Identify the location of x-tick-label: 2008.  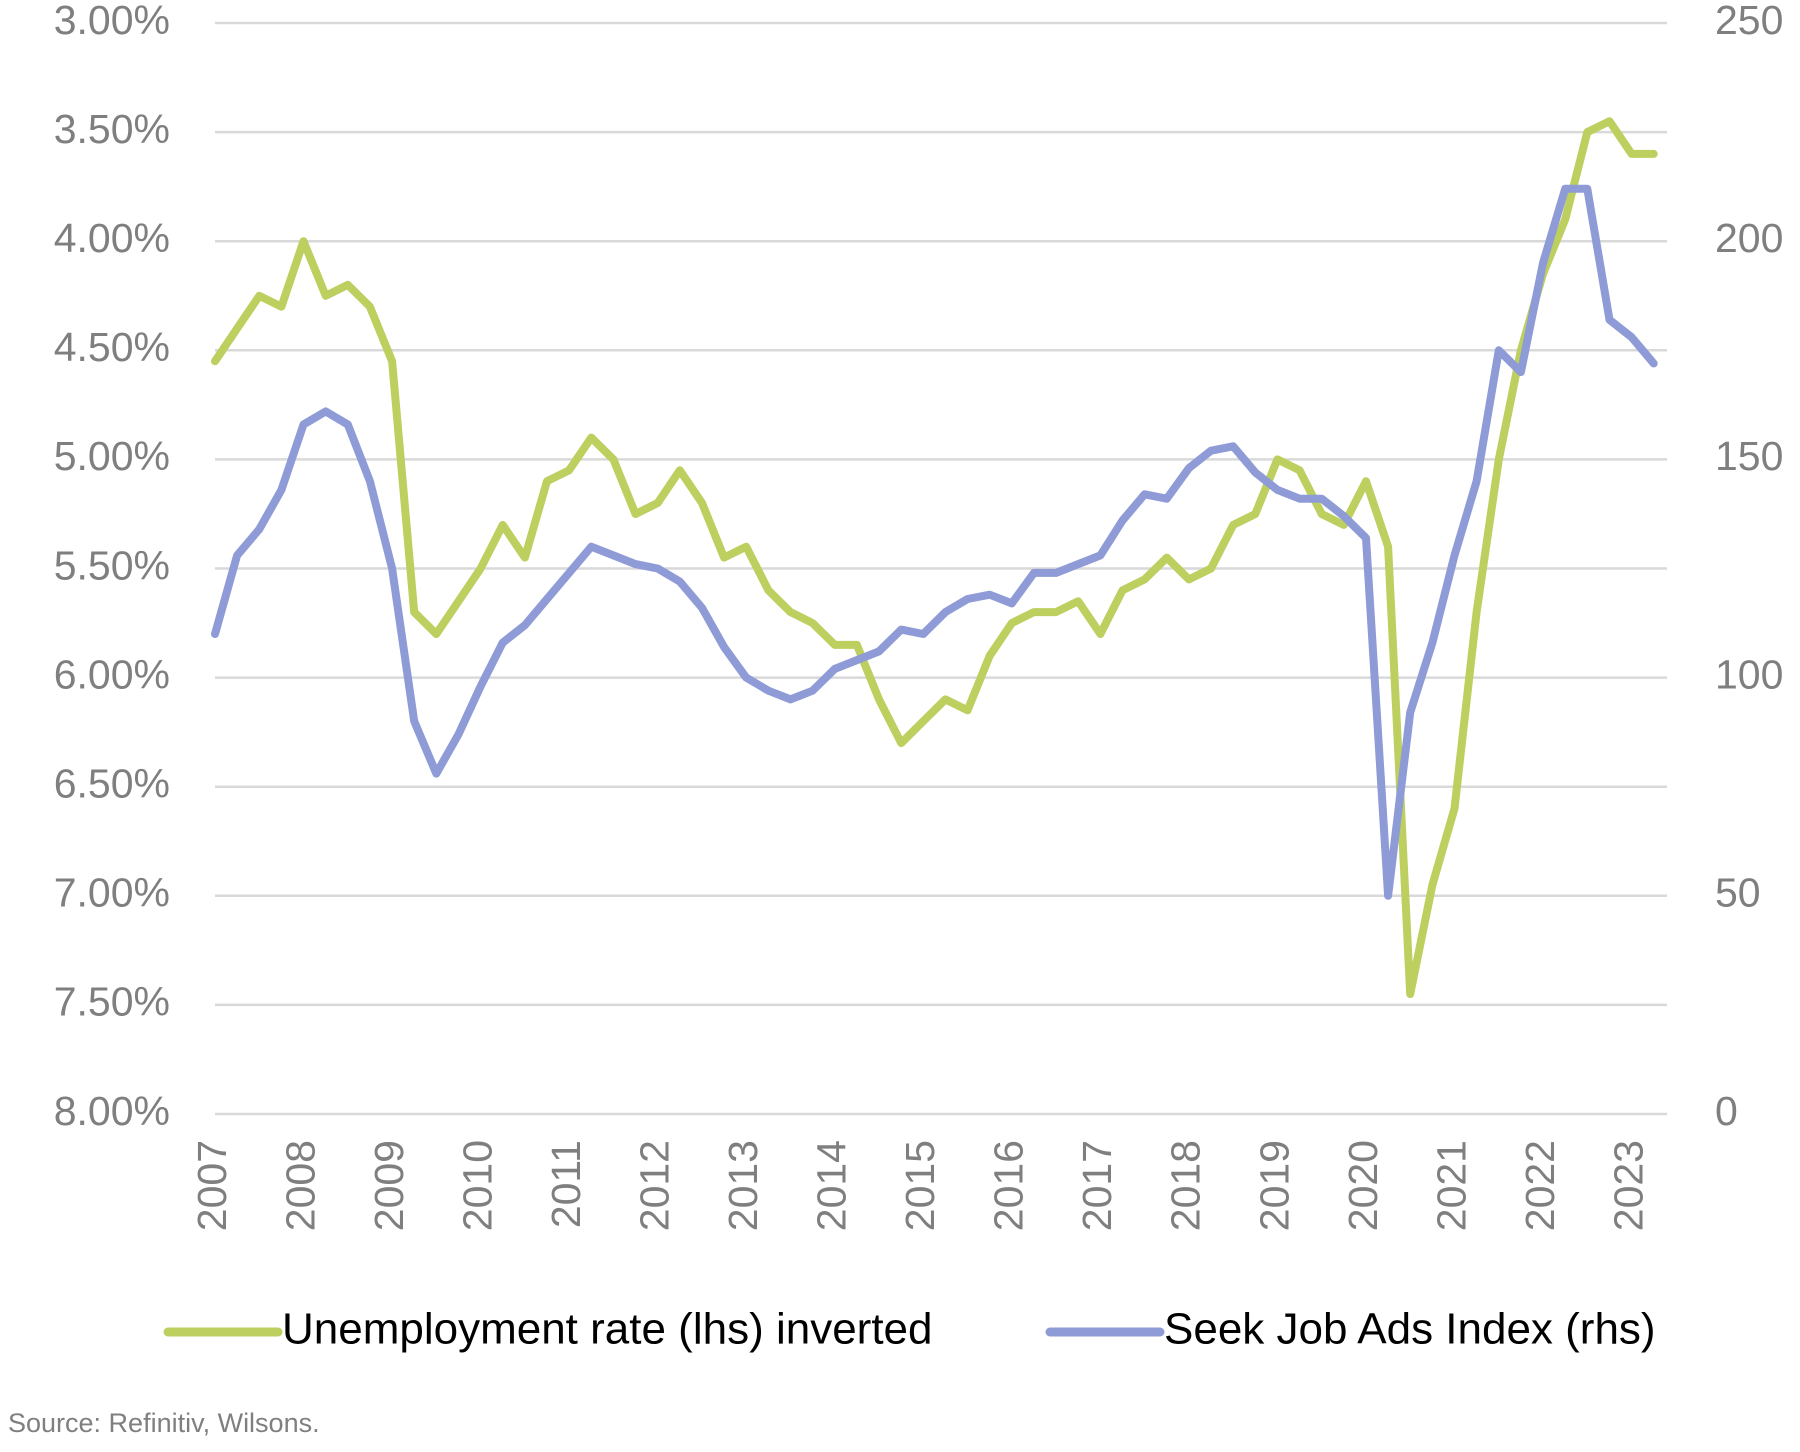
(300, 1185).